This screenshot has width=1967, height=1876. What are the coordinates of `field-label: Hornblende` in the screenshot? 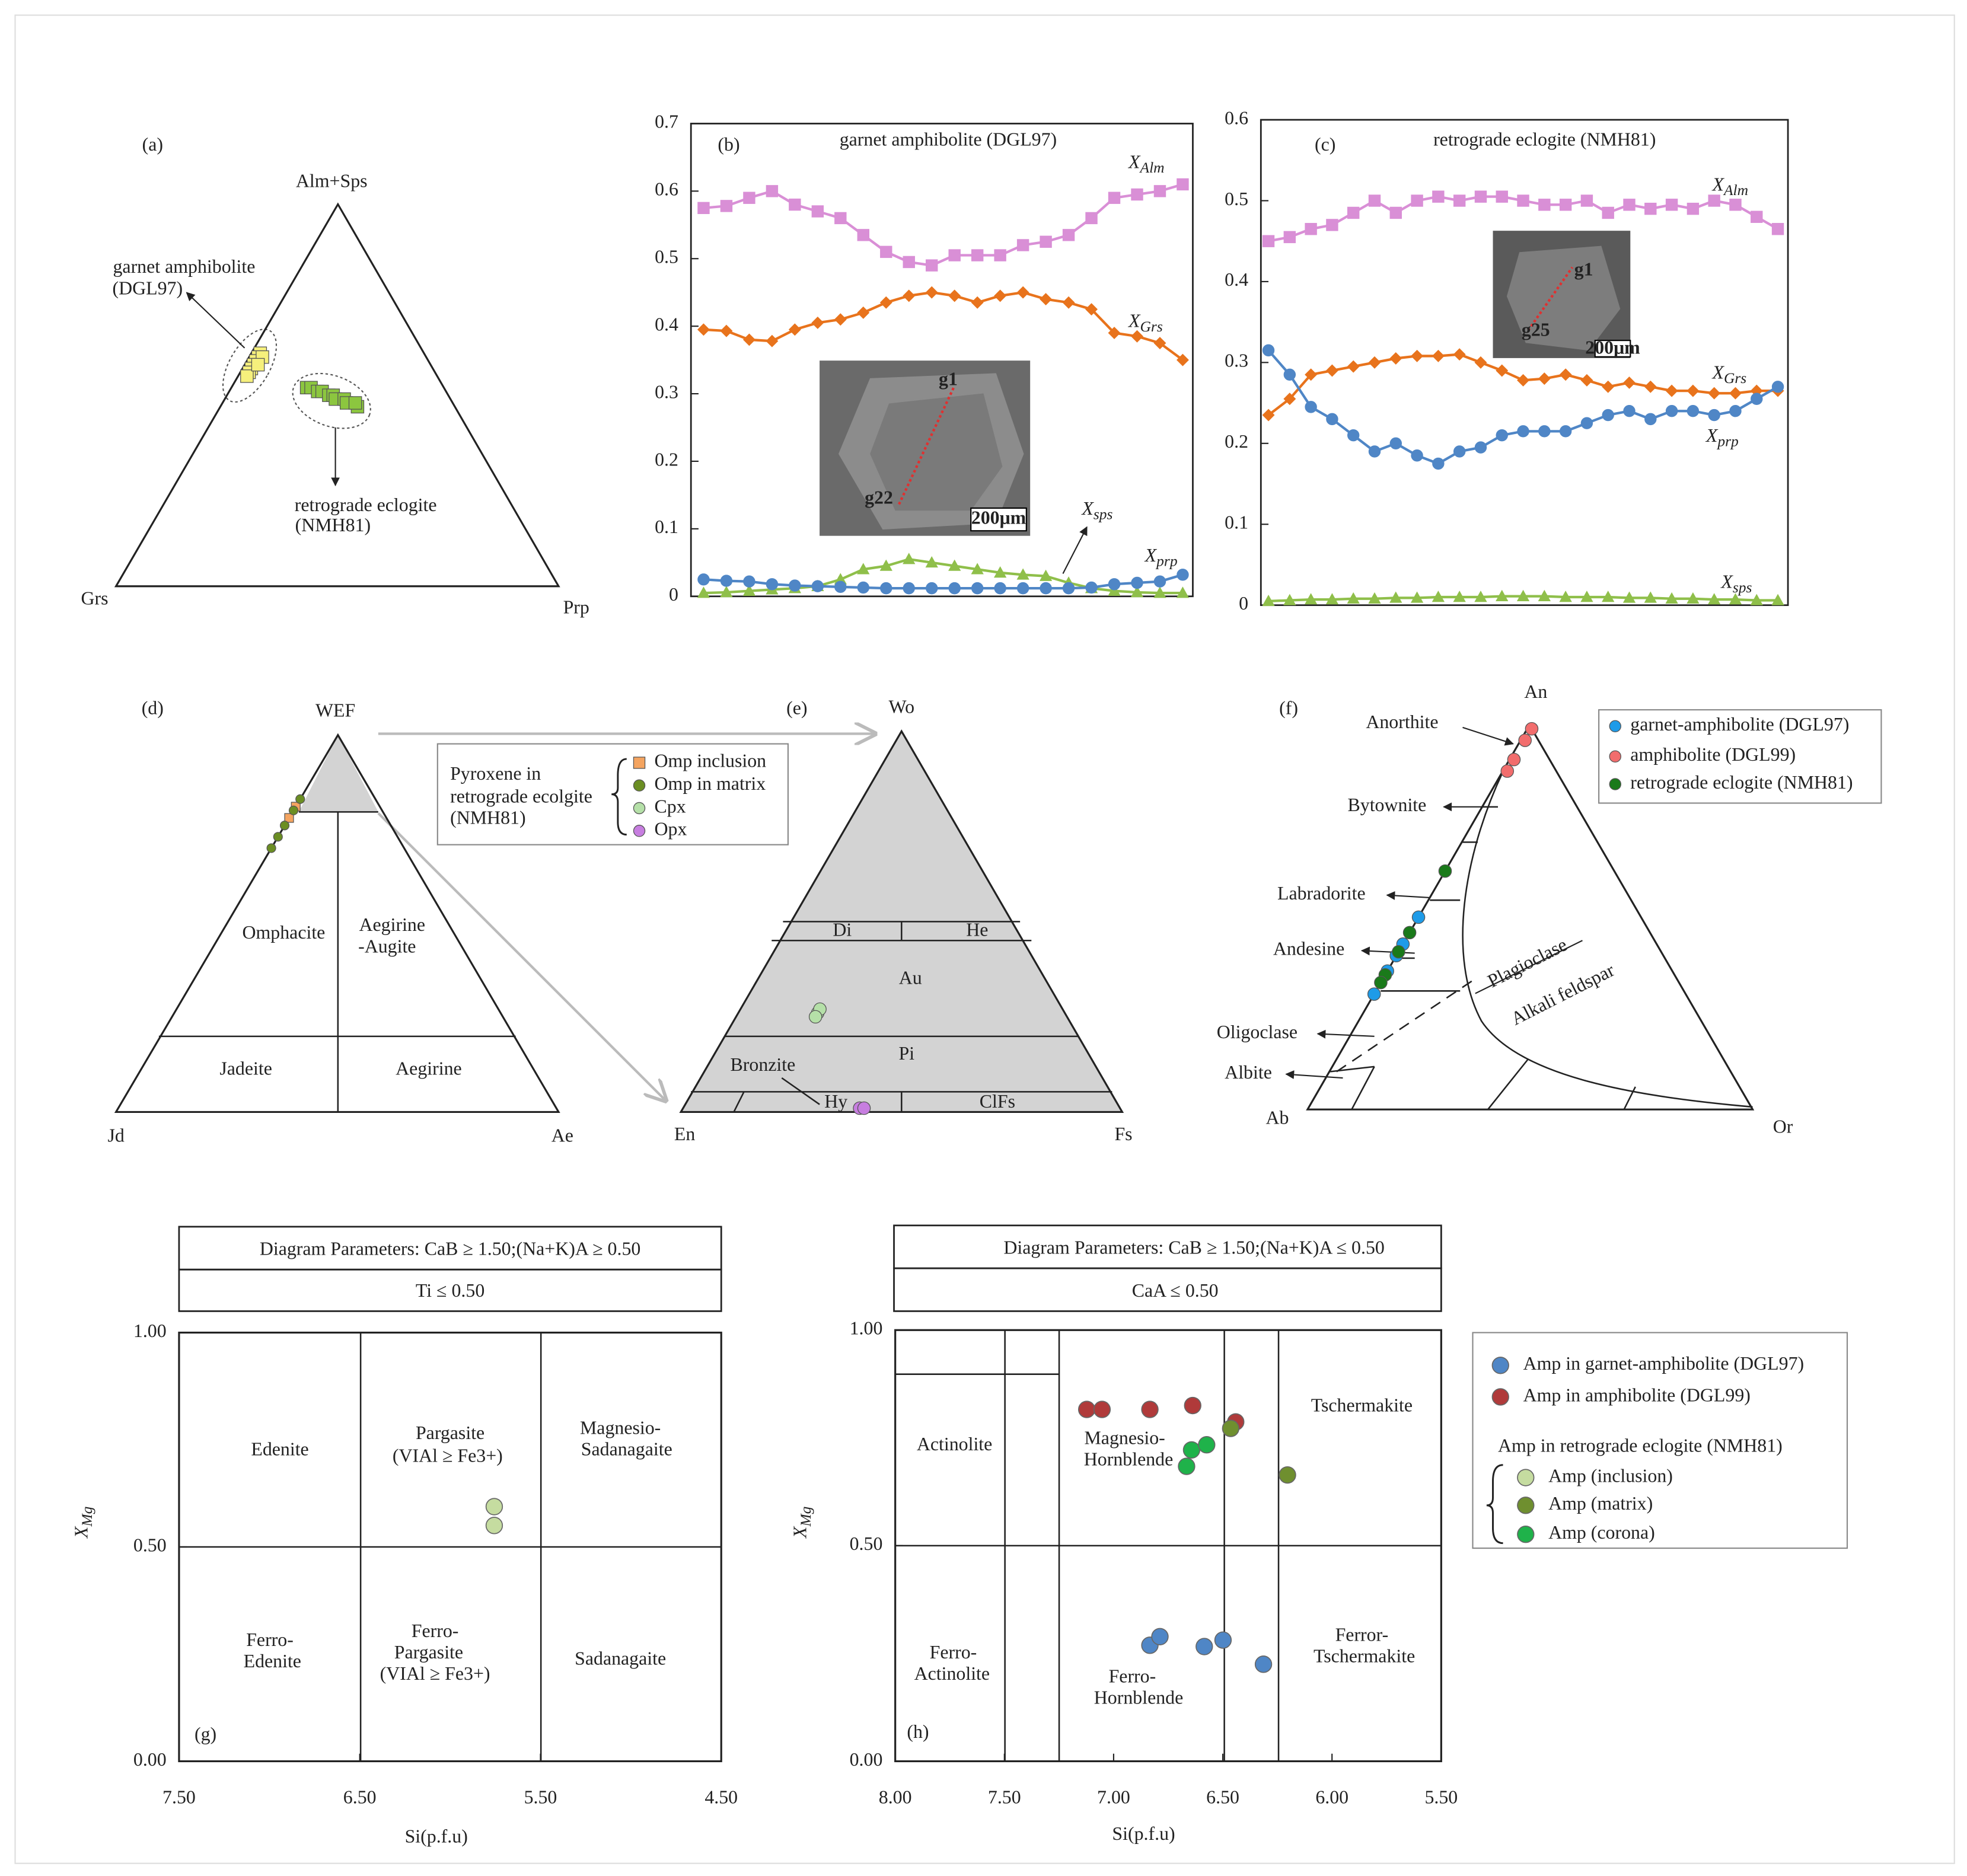 It's located at (1128, 1459).